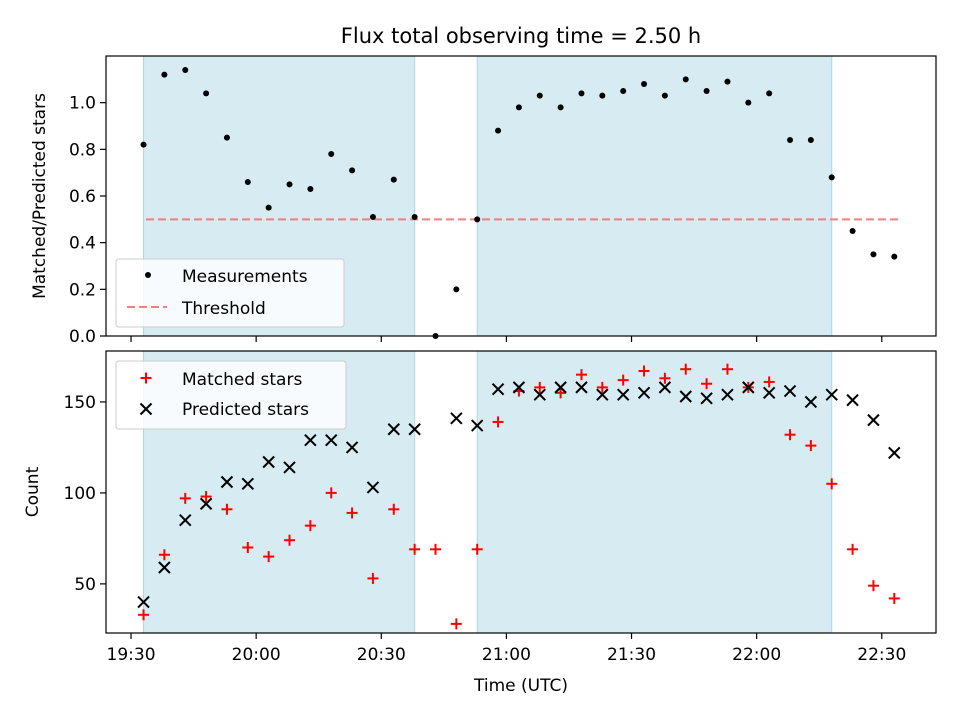  What do you see at coordinates (82, 290) in the screenshot?
I see `y-tick-label: 0.2` at bounding box center [82, 290].